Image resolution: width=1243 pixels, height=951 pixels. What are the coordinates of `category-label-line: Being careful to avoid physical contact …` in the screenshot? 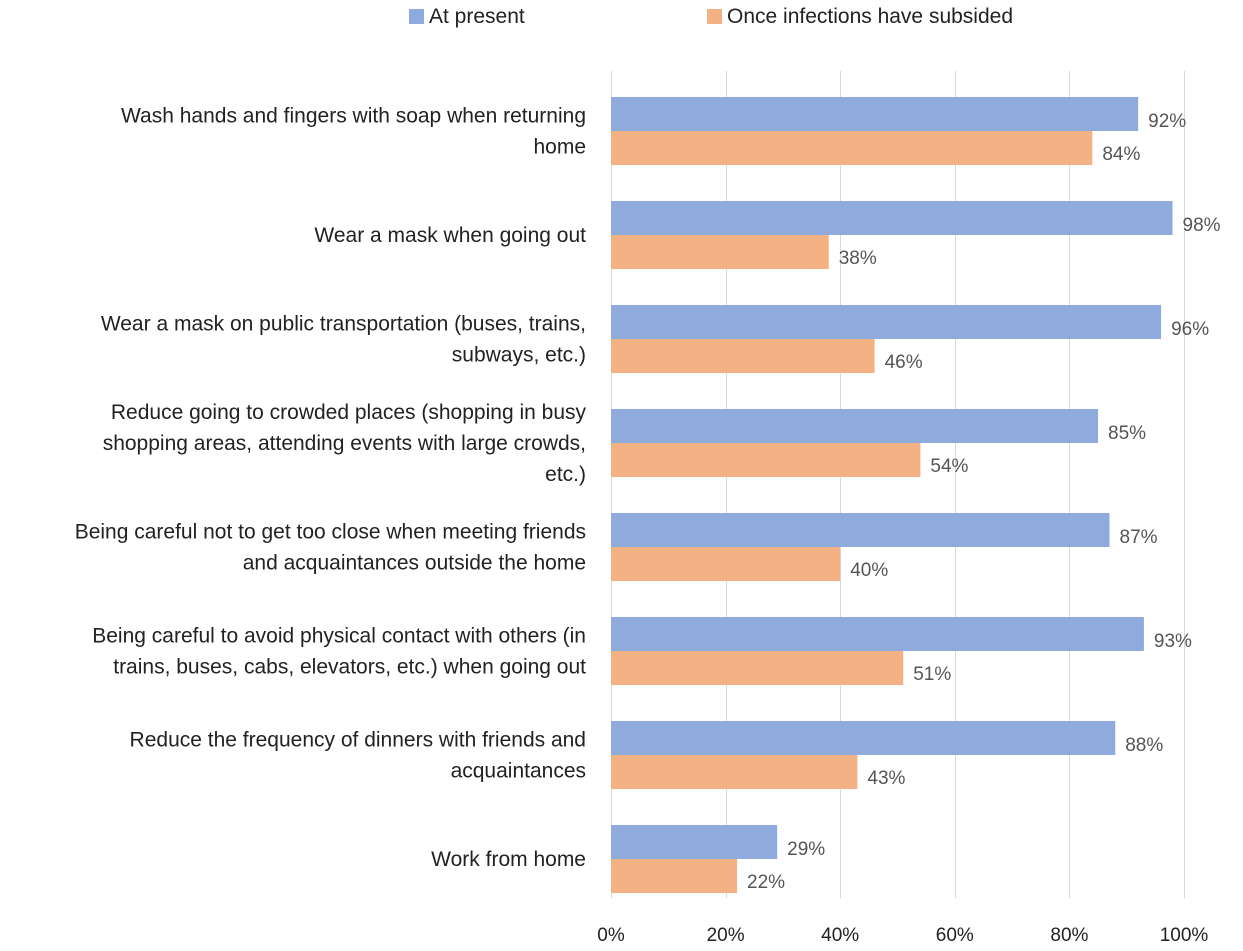 It's located at (339, 636).